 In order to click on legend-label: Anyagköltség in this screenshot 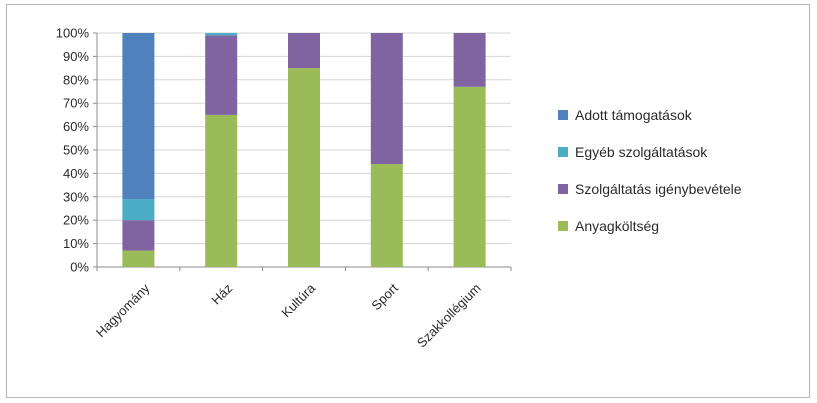, I will do `click(617, 226)`.